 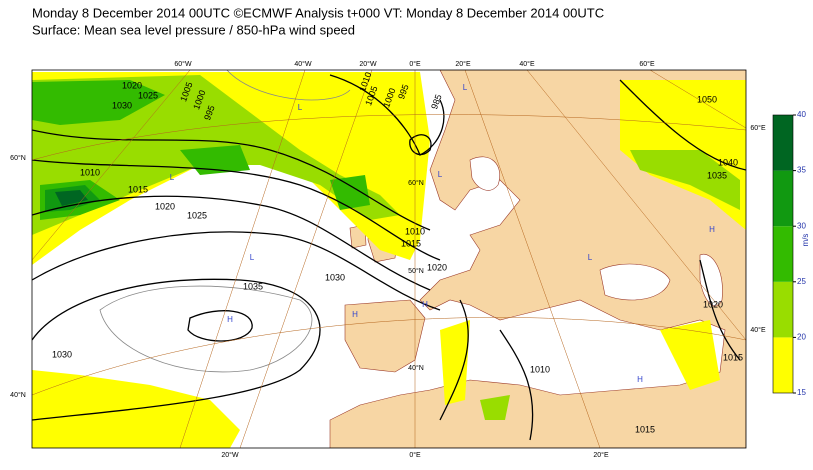 I want to click on isobar-label: 1050, so click(x=707, y=99).